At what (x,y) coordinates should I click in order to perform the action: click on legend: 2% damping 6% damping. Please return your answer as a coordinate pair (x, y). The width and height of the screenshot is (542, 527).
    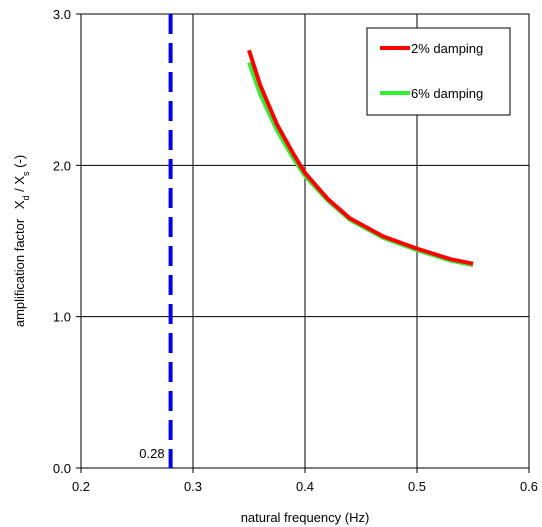
    Looking at the image, I should click on (438, 71).